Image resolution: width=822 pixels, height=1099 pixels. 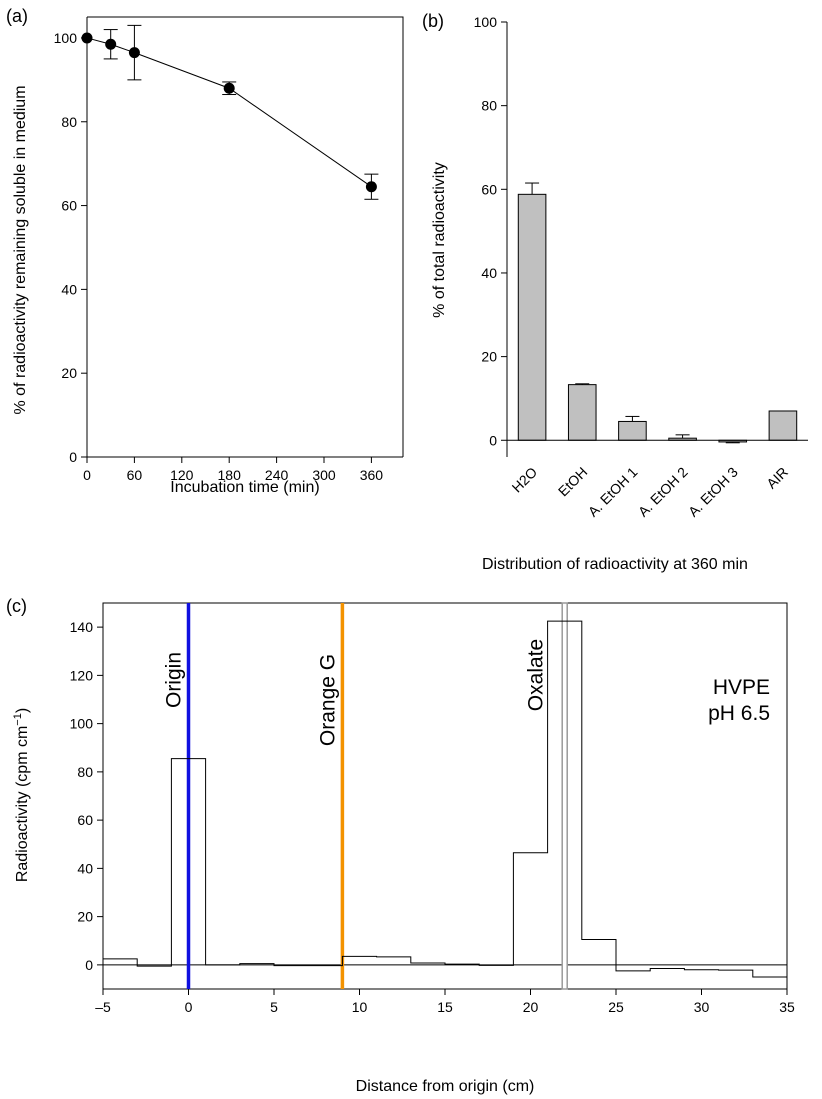 What do you see at coordinates (489, 273) in the screenshot?
I see `y-tick-label-b: 40` at bounding box center [489, 273].